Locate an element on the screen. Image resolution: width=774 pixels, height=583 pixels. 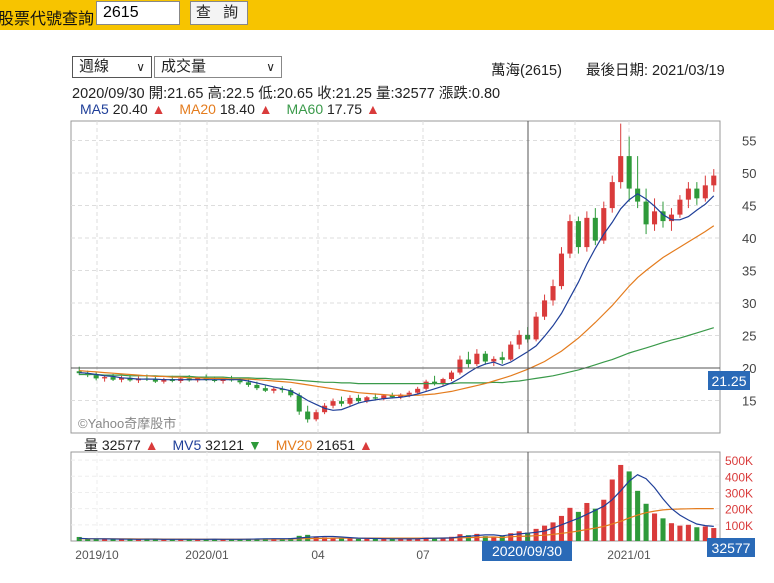
price-tick-label: 25 is located at coordinates (749, 336).